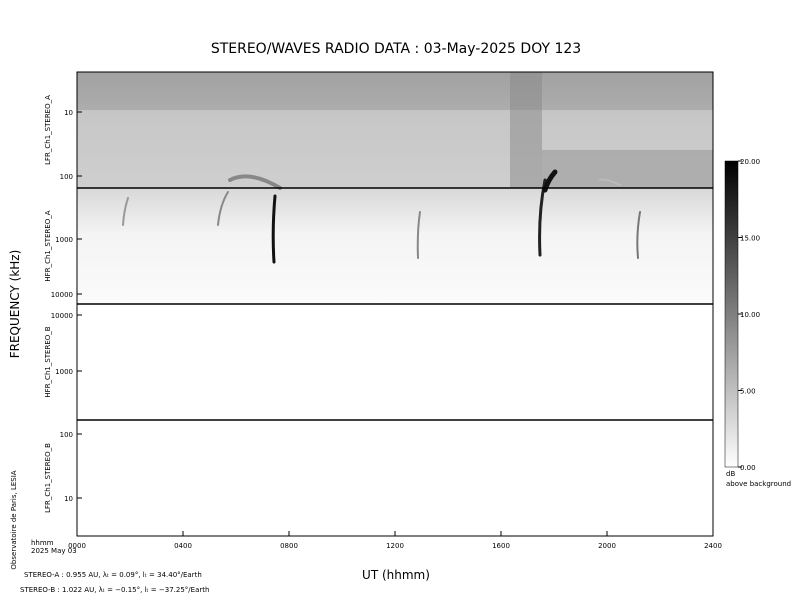 The image size is (792, 616). I want to click on colorbar-tick-label: 15.00, so click(750, 239).